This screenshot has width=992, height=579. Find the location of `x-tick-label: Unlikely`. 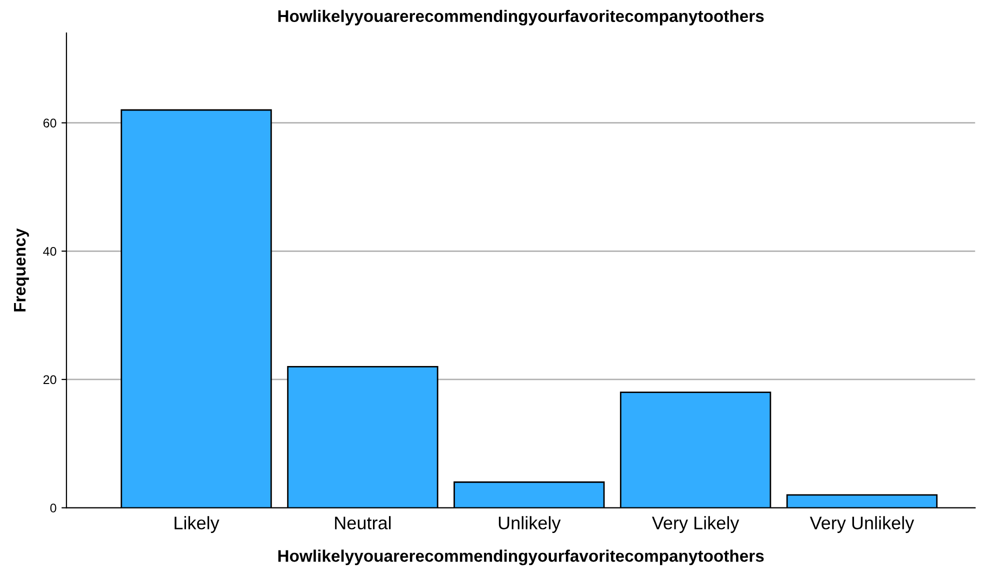

x-tick-label: Unlikely is located at coordinates (529, 524).